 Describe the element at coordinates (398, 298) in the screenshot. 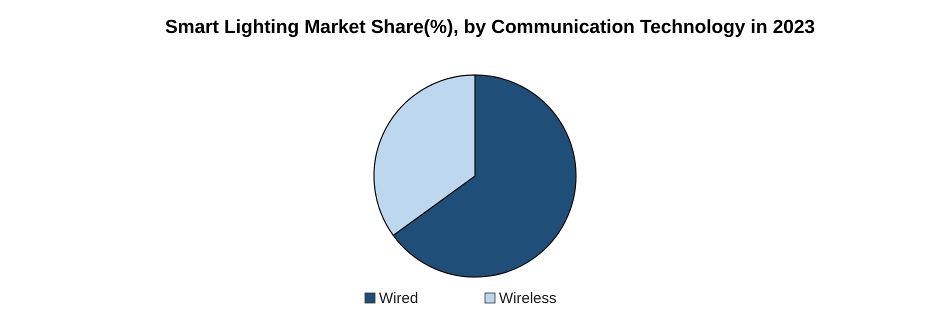

I see `legend-label: Wired` at that location.